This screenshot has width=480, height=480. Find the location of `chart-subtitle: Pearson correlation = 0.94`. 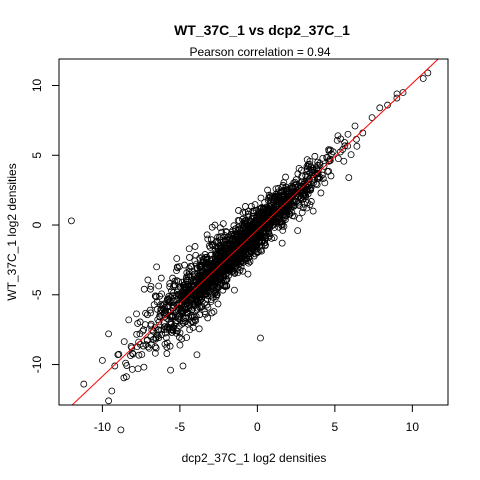

chart-subtitle: Pearson correlation = 0.94 is located at coordinates (259, 52).